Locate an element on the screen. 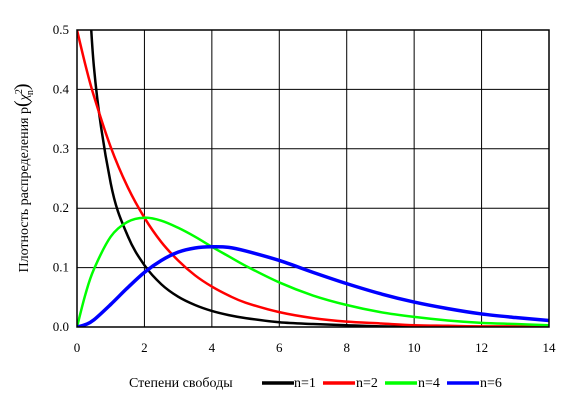 This screenshot has height=411, width=578. y-axis-label-prefix: Плотность распределения p is located at coordinates (24, 190).